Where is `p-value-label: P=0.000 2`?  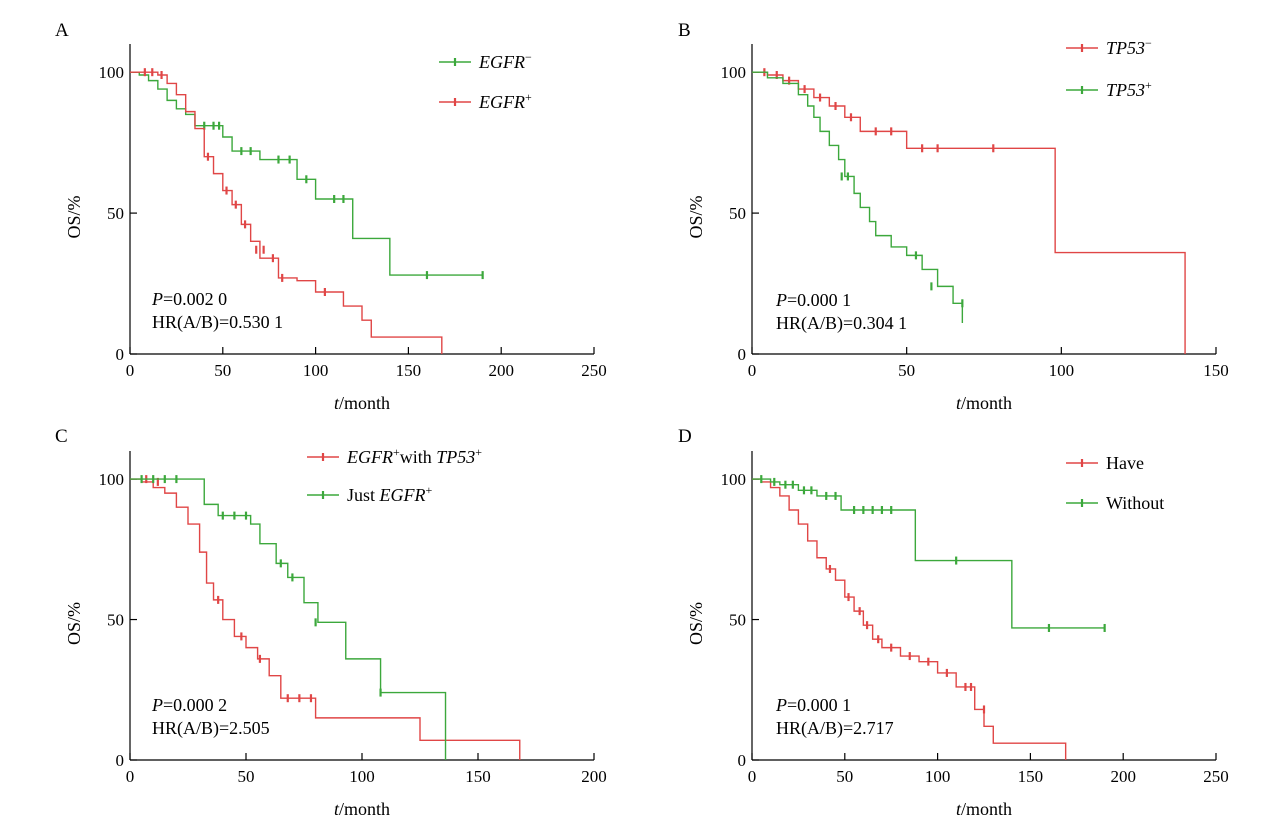 p-value-label: P=0.000 2 is located at coordinates (189, 705).